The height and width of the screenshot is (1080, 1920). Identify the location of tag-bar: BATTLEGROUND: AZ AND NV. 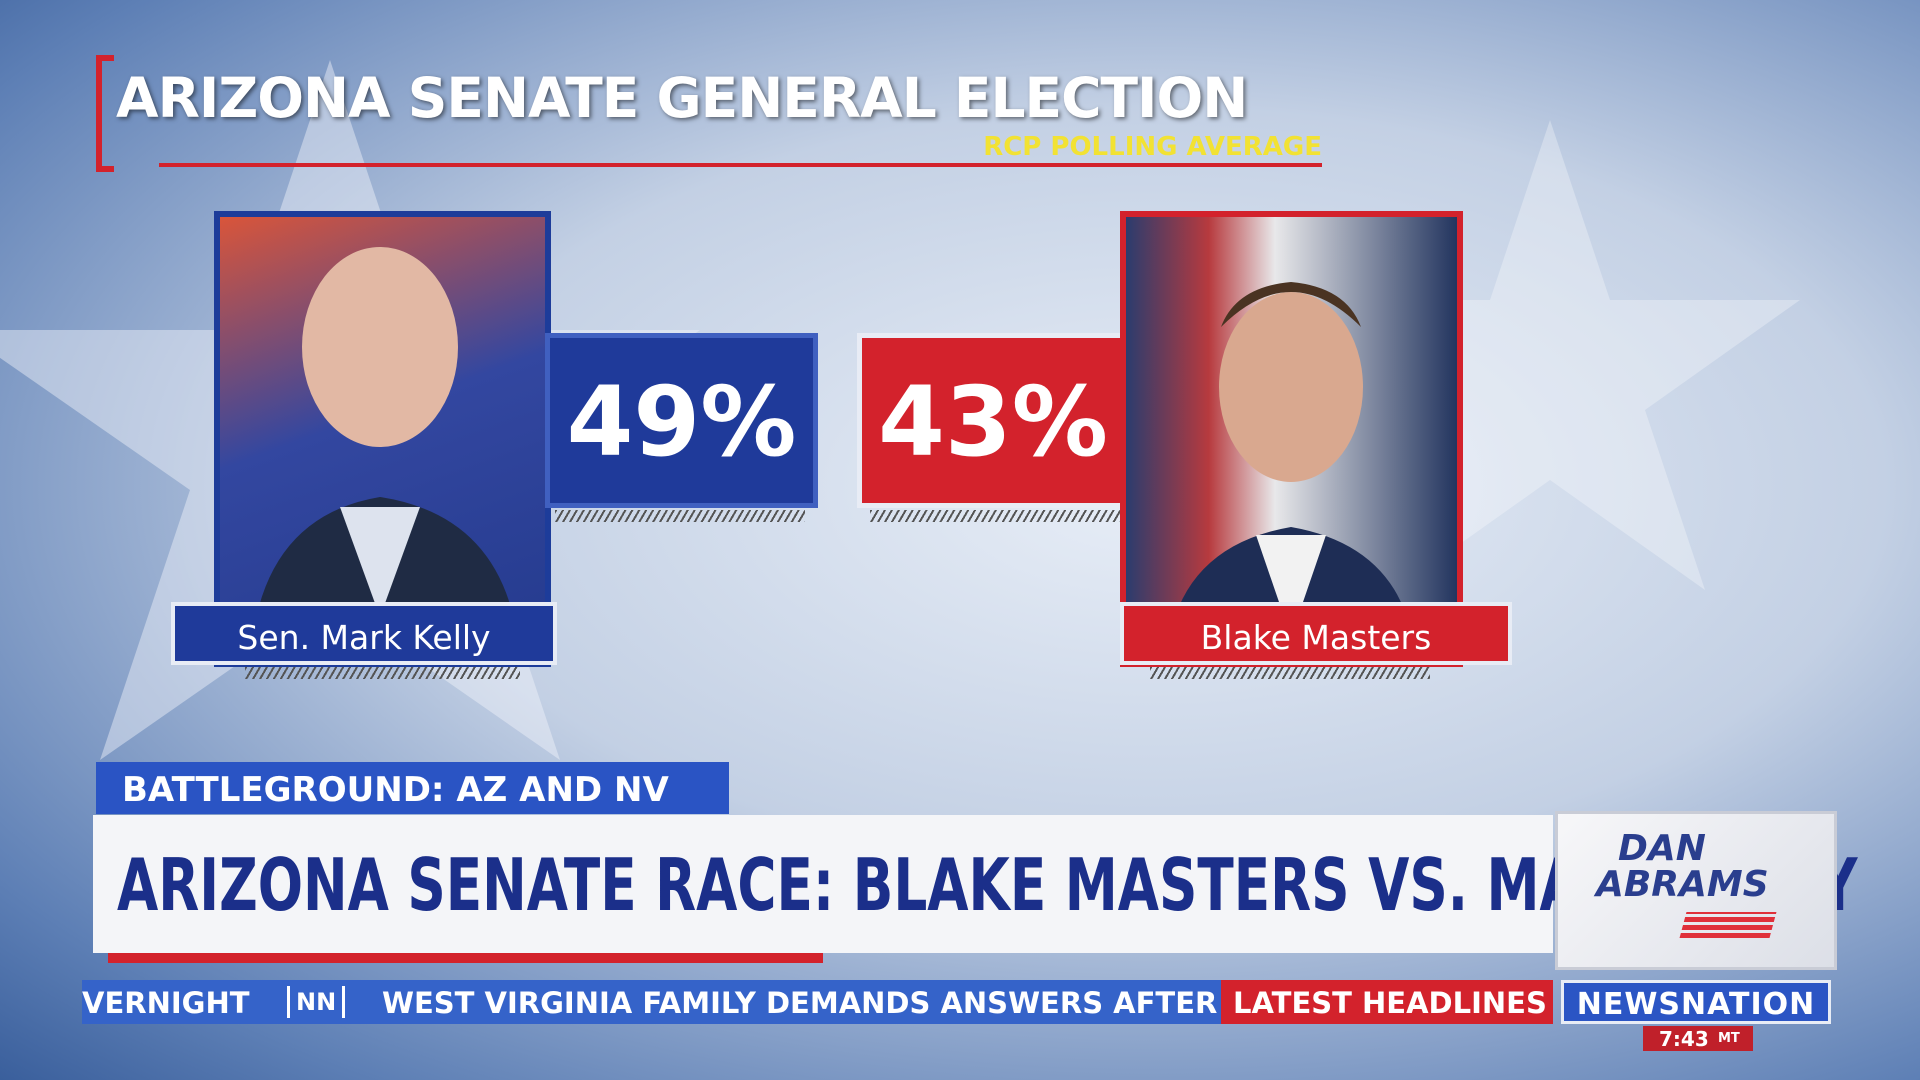
(412, 788).